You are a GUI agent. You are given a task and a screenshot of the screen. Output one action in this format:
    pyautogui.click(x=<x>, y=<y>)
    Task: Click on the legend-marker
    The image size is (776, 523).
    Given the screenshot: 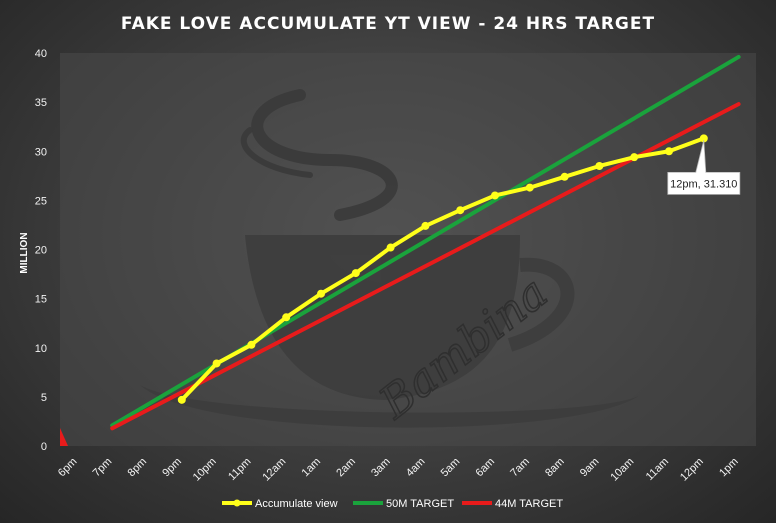 What is the action you would take?
    pyautogui.click(x=237, y=503)
    